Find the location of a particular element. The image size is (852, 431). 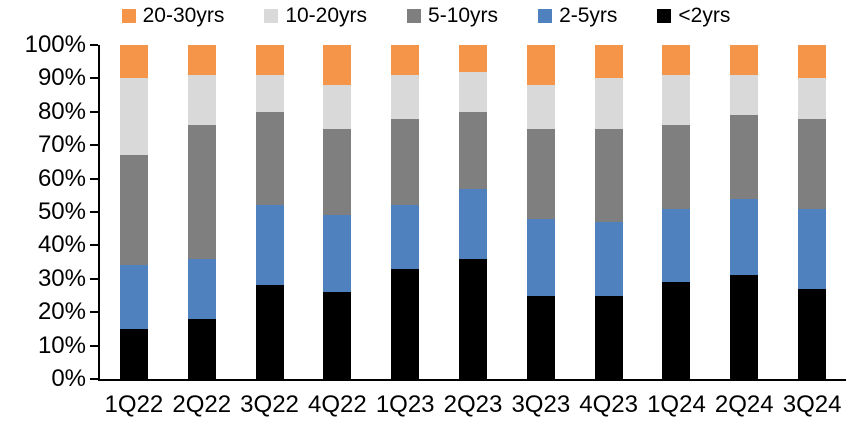

x-tick-label: 1Q23 is located at coordinates (405, 404).